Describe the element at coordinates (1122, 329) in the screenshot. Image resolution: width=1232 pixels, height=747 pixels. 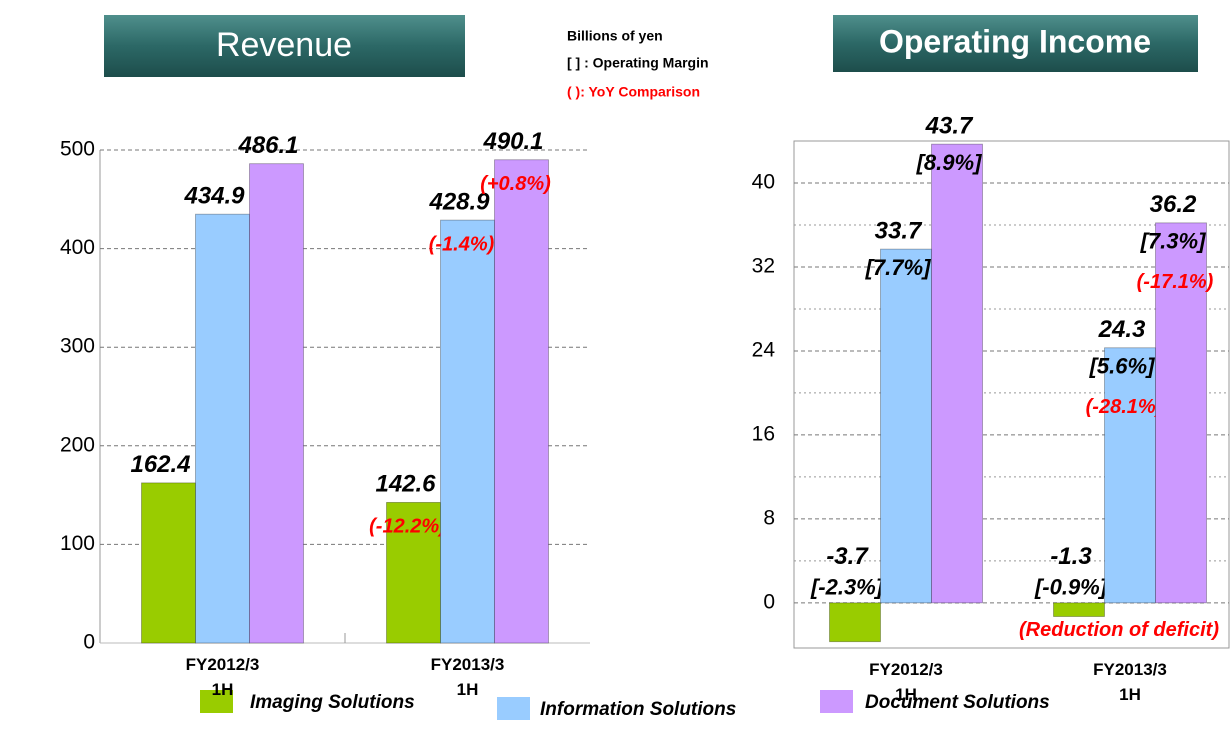
I see `value-label: 24.3` at that location.